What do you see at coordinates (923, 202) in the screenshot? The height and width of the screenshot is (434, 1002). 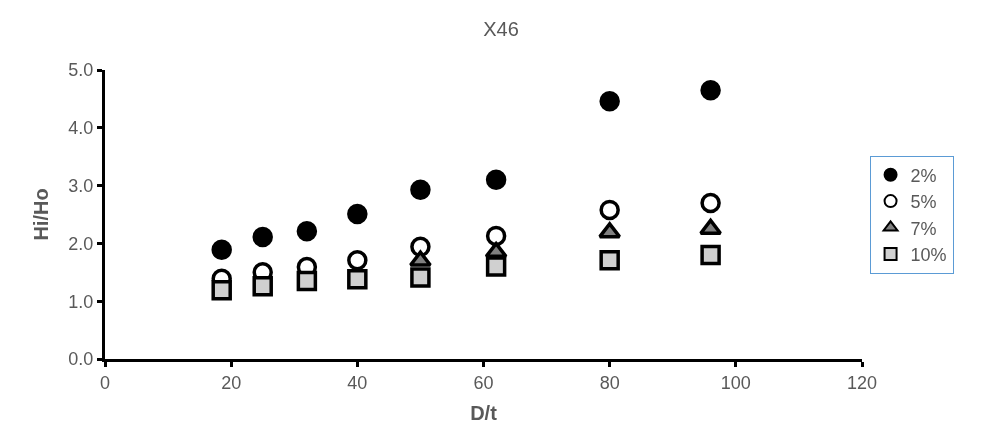 I see `legend-label: 5%` at bounding box center [923, 202].